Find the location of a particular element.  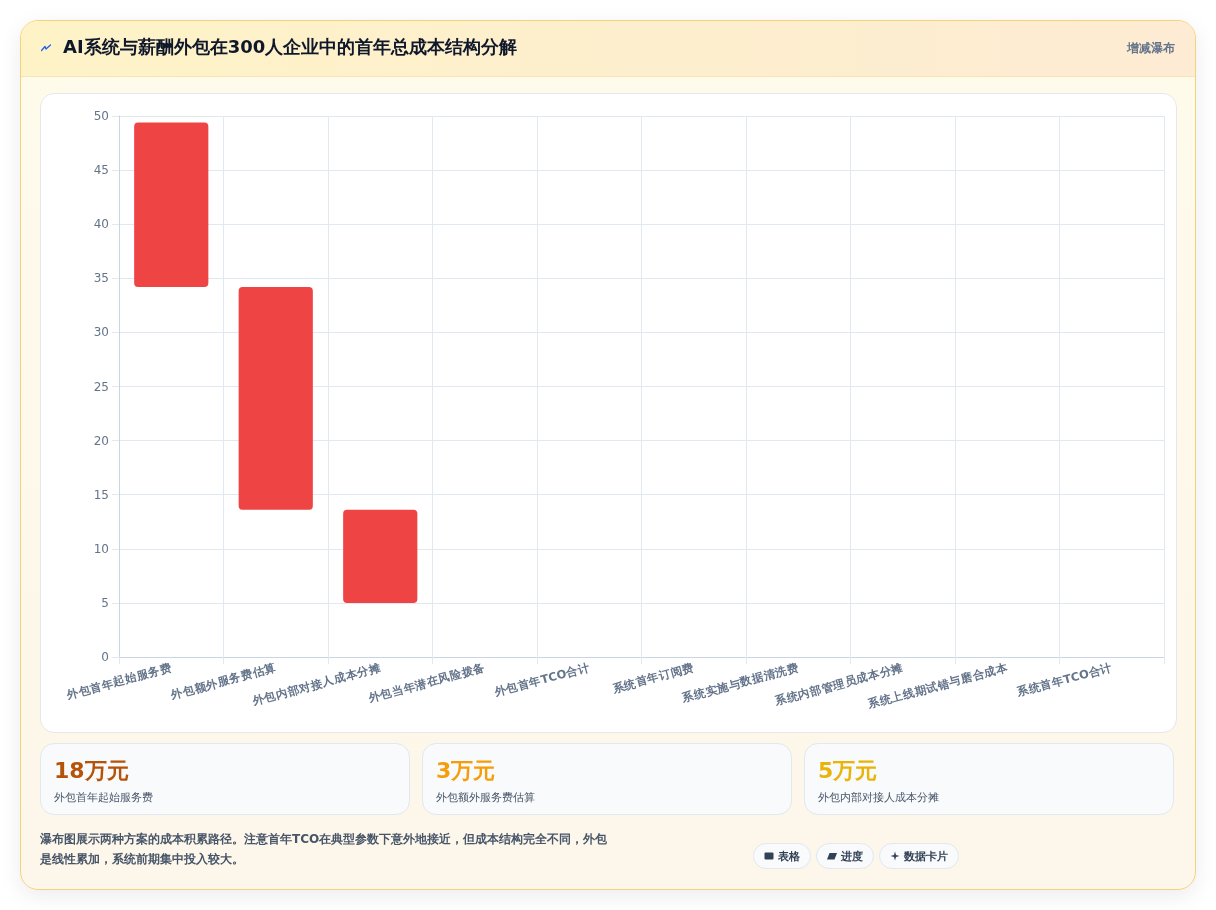

y-tick-label: 0 is located at coordinates (105, 657).